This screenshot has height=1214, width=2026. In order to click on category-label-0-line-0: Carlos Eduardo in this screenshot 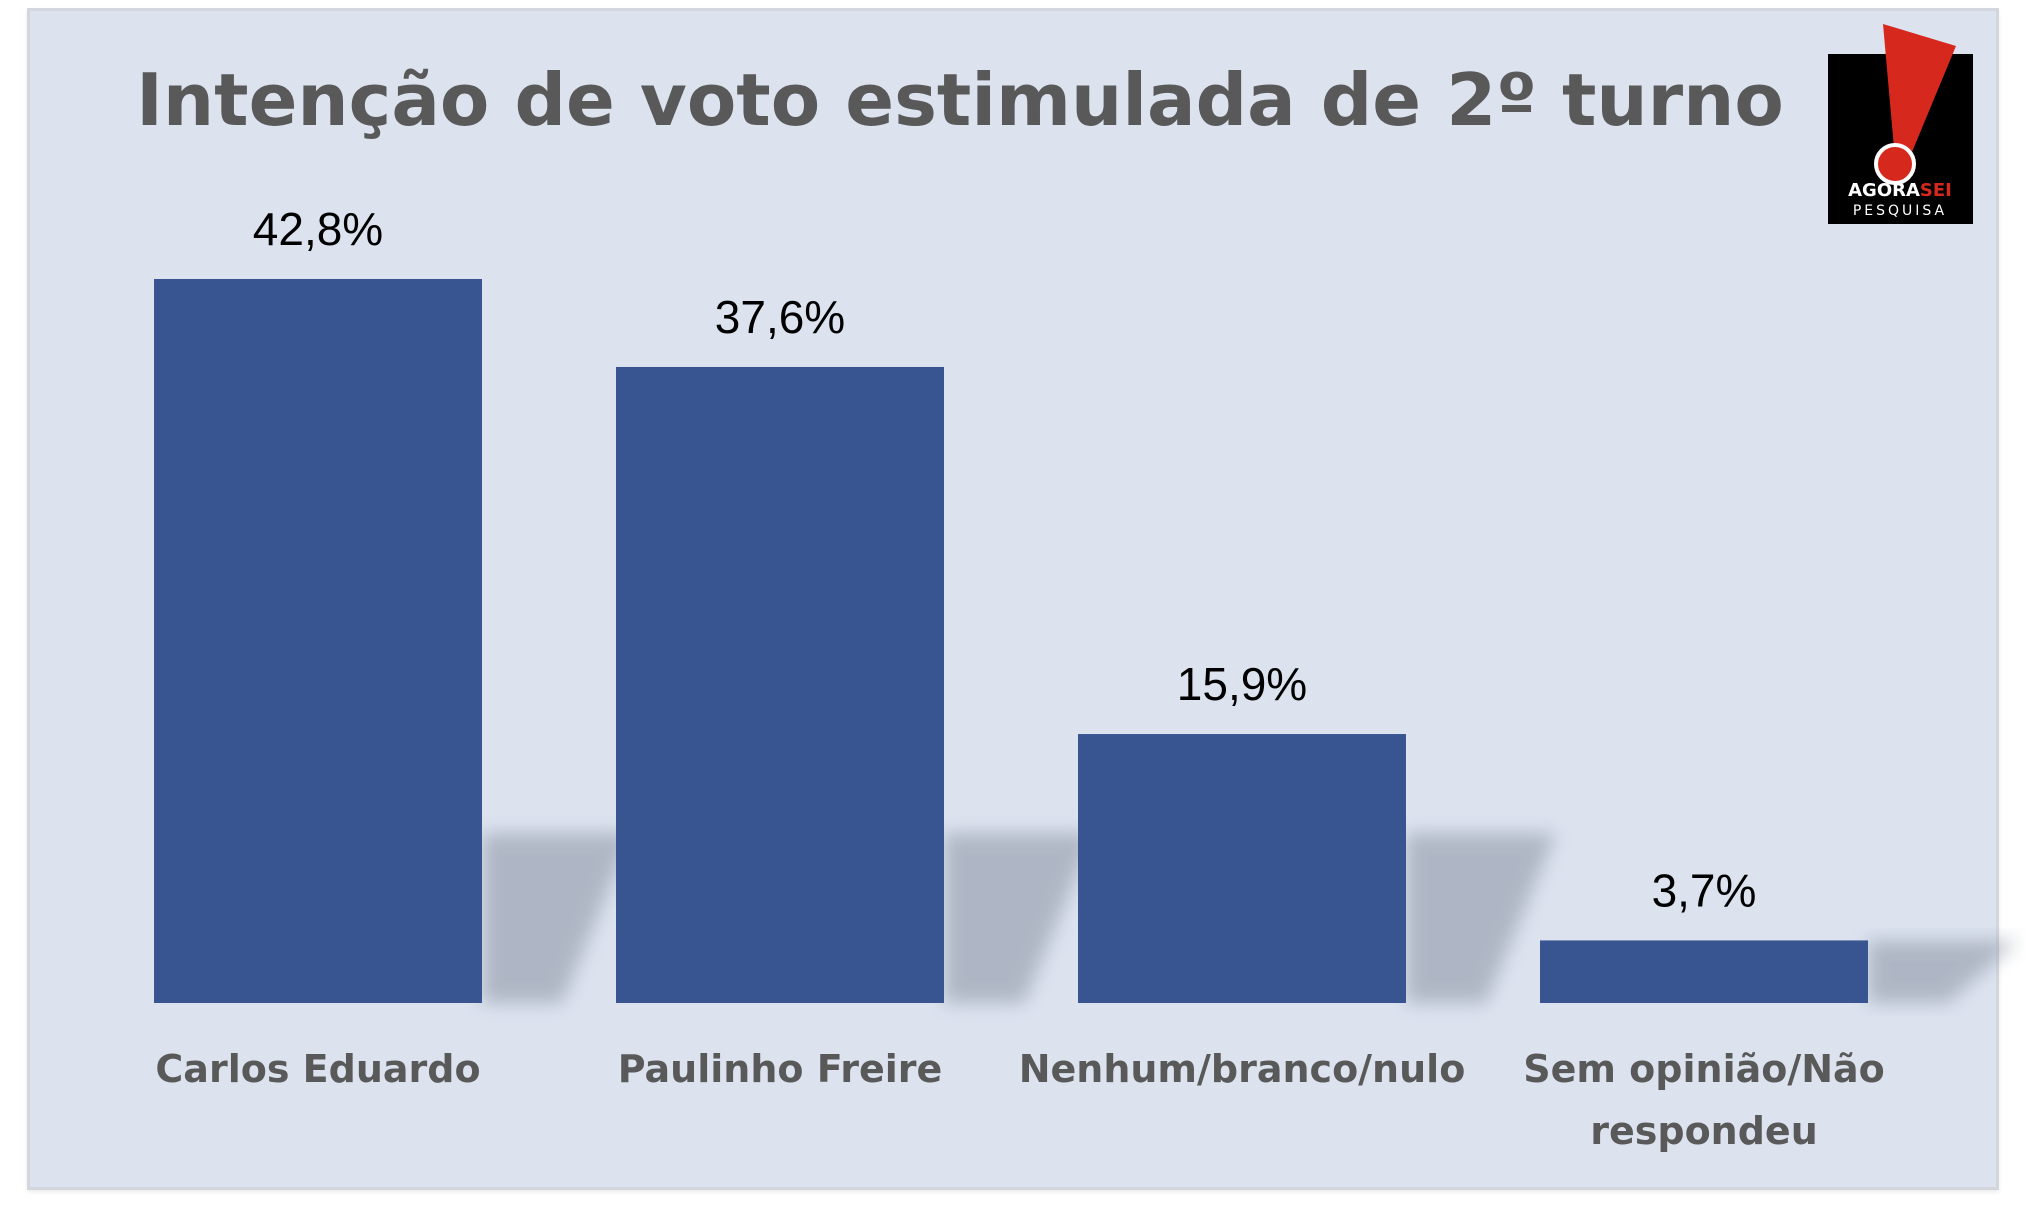, I will do `click(317, 1069)`.